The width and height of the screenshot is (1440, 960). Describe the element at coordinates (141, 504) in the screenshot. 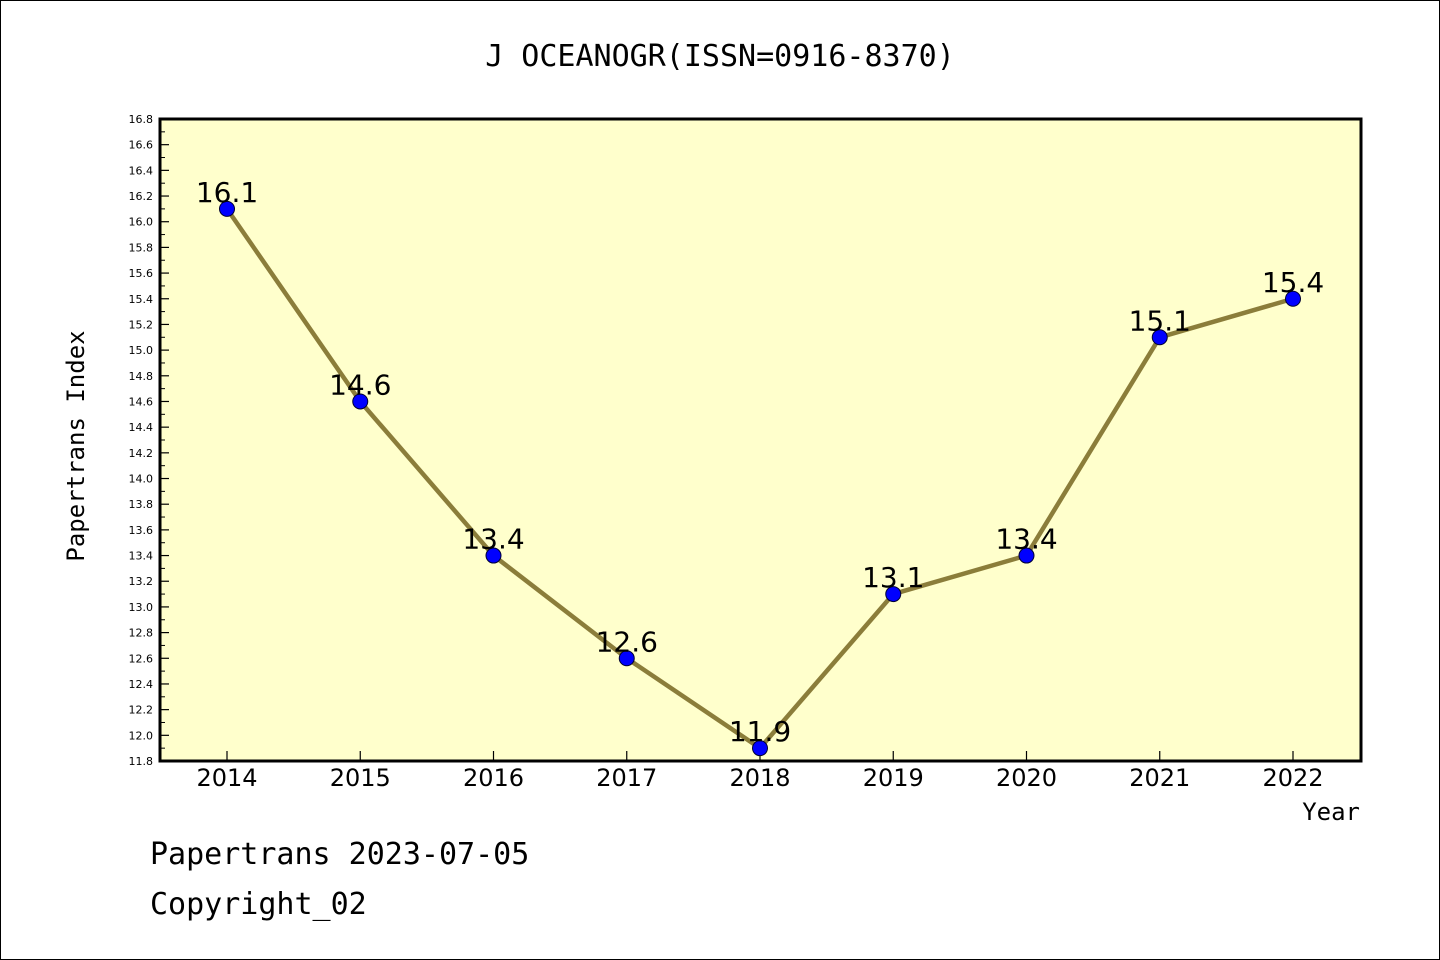

I see `y-tick-label: 13.8` at that location.